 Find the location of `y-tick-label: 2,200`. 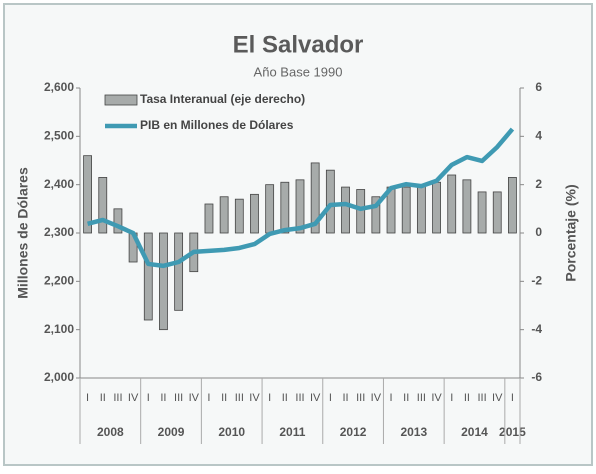

y-tick-label: 2,200 is located at coordinates (59, 281).